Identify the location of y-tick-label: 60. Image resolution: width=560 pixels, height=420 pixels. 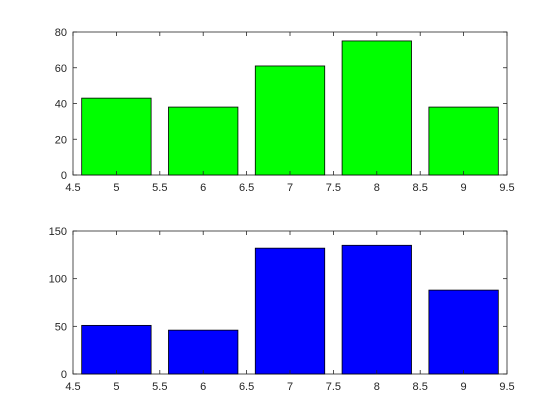
(61, 69).